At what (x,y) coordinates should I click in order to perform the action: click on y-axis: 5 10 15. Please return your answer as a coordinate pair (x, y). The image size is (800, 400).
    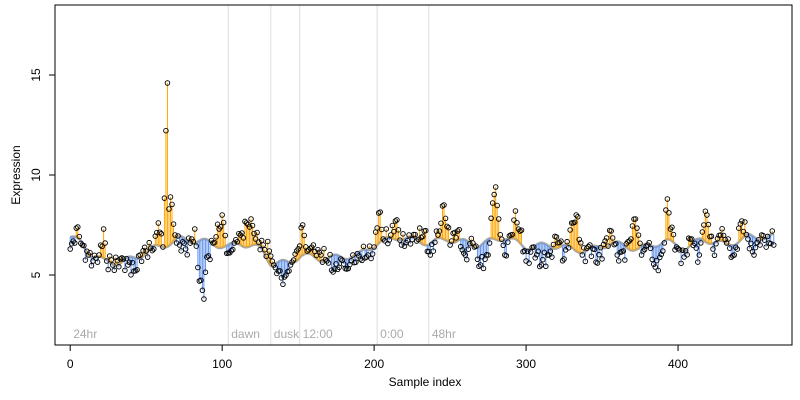
    Looking at the image, I should click on (42, 173).